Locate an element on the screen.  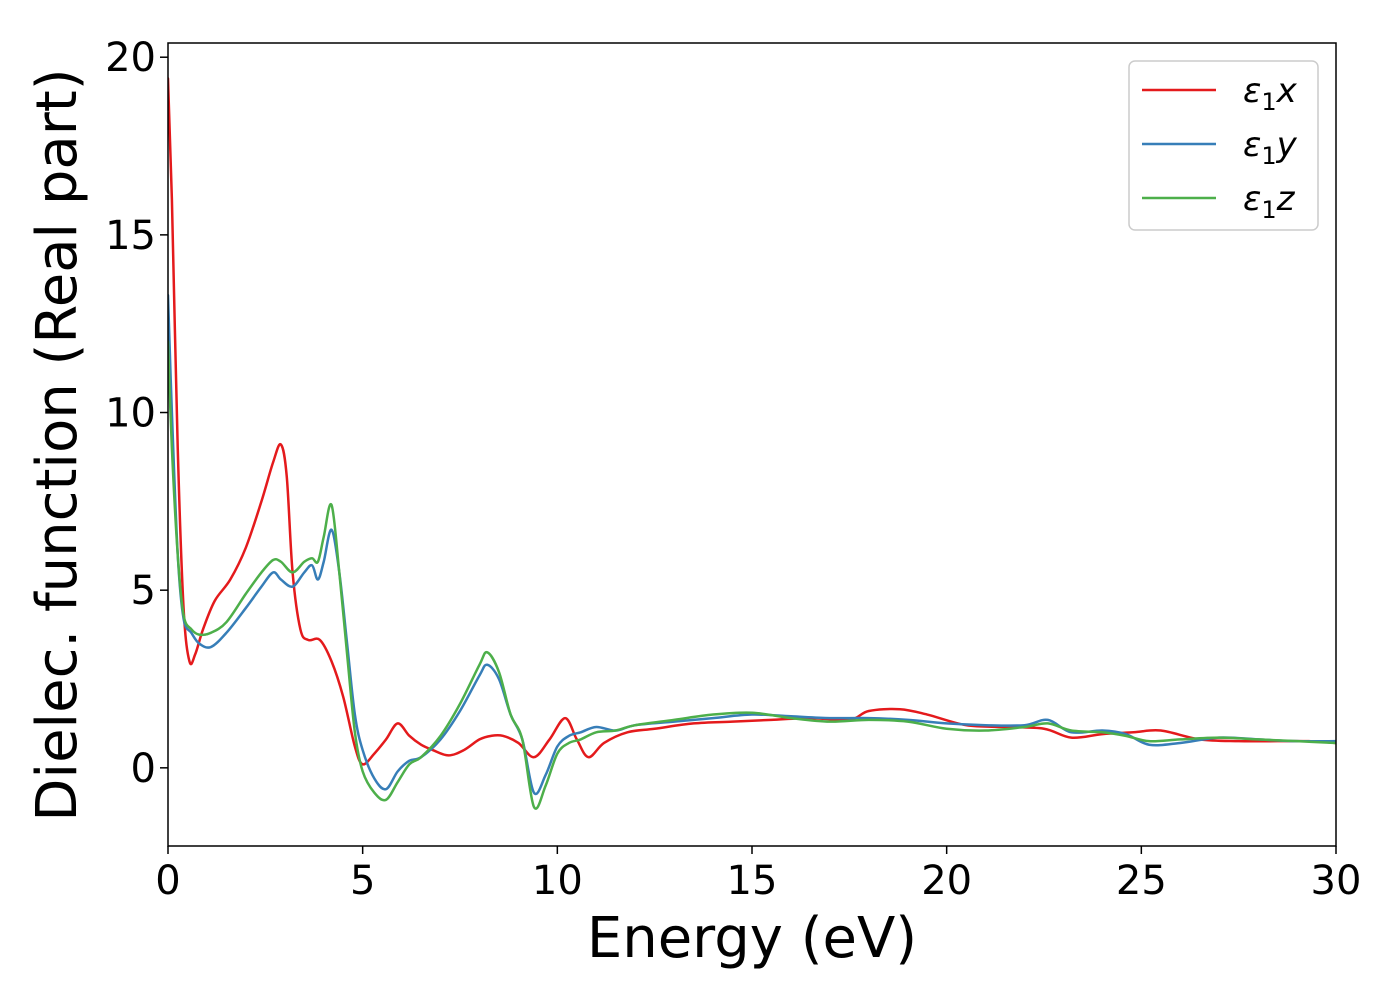
legend-label-y: ε1y is located at coordinates (1270, 147).